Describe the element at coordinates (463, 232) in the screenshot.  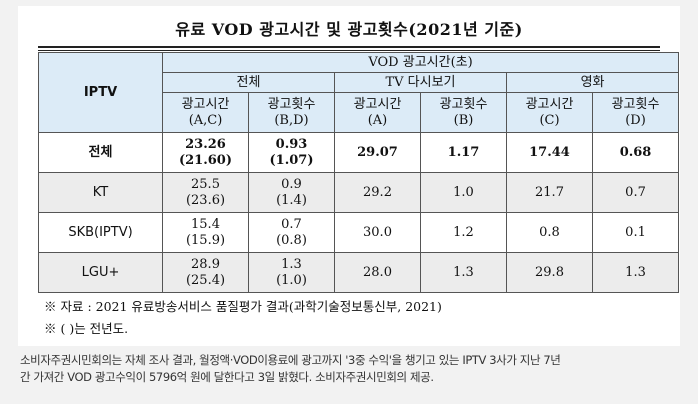
I see `cell-tv-count: 1.2` at that location.